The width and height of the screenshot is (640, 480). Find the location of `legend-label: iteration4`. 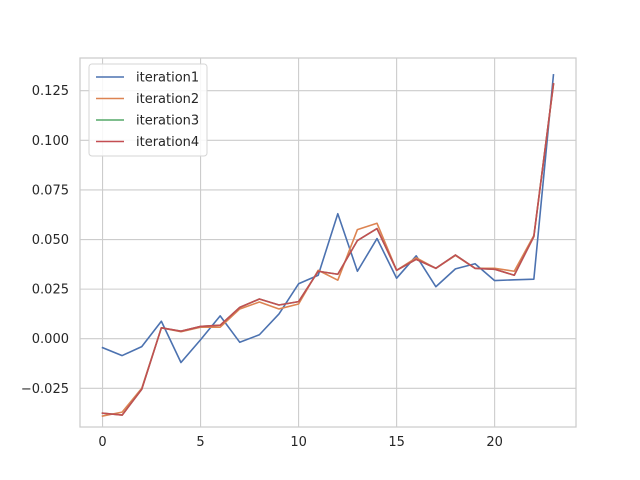

legend-label: iteration4 is located at coordinates (167, 142).